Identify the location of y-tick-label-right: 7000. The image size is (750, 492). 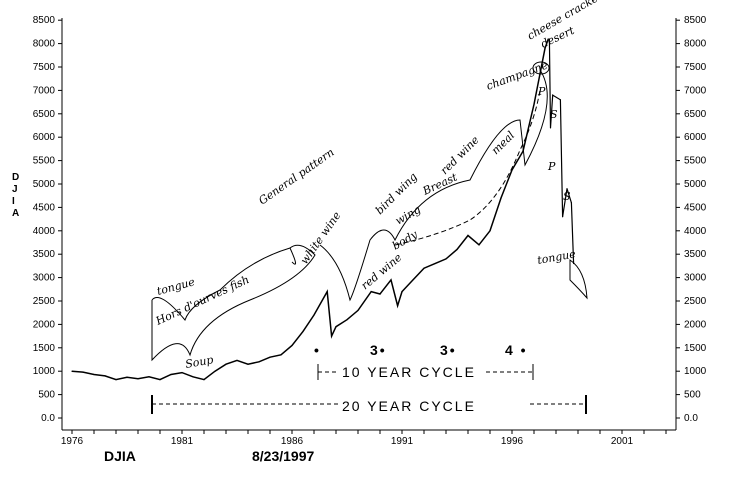
(695, 90).